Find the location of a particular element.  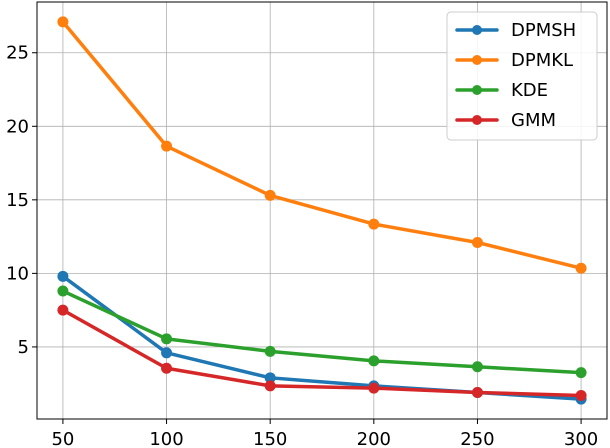

legend-item: DPMKL is located at coordinates (514, 60).